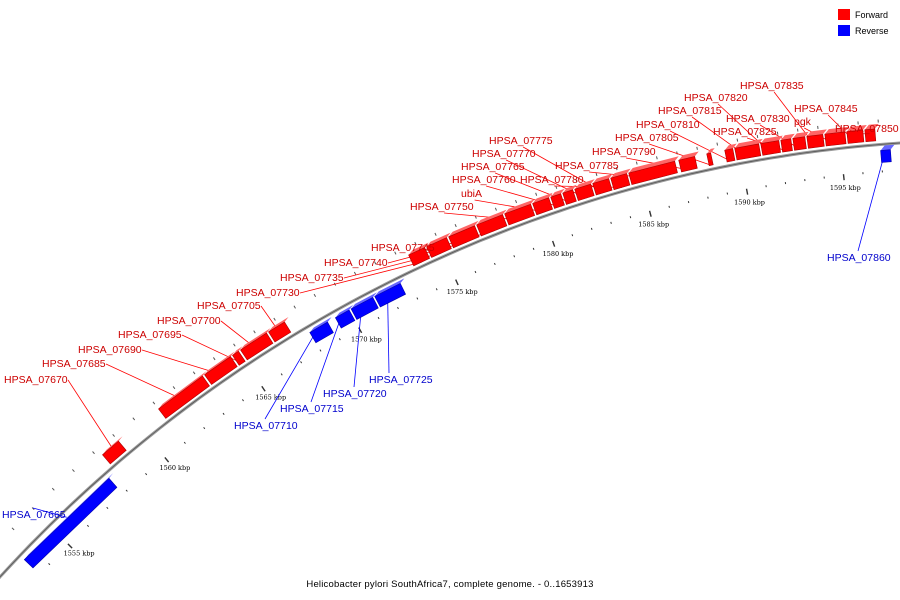  What do you see at coordinates (270, 398) in the screenshot?
I see `tick-label: 1565 kbp` at bounding box center [270, 398].